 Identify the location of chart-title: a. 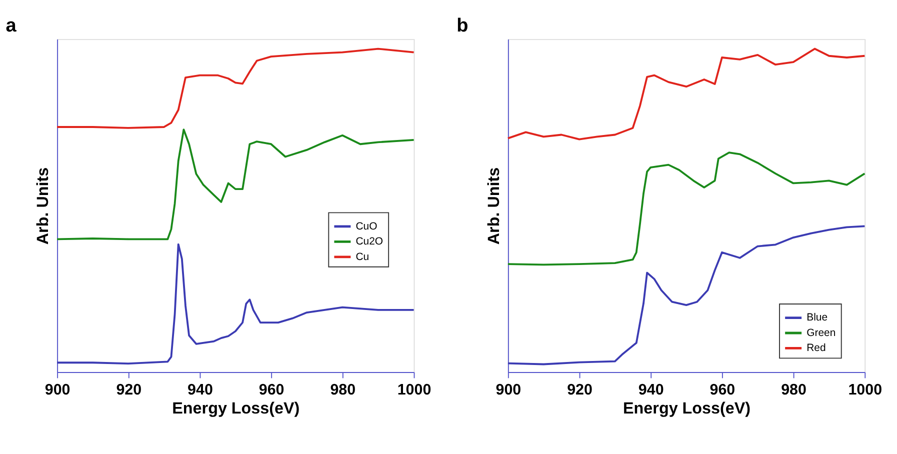
(11, 25).